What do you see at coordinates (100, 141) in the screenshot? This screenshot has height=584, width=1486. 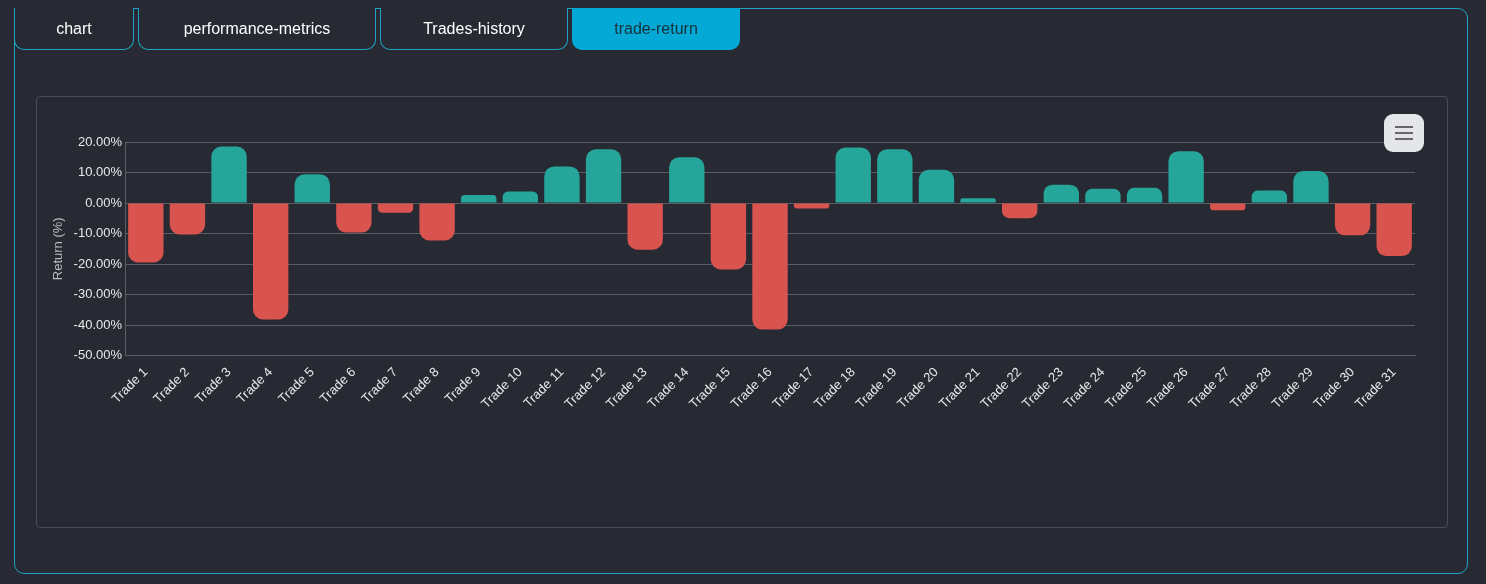 I see `y-tick-label: 20.00%` at bounding box center [100, 141].